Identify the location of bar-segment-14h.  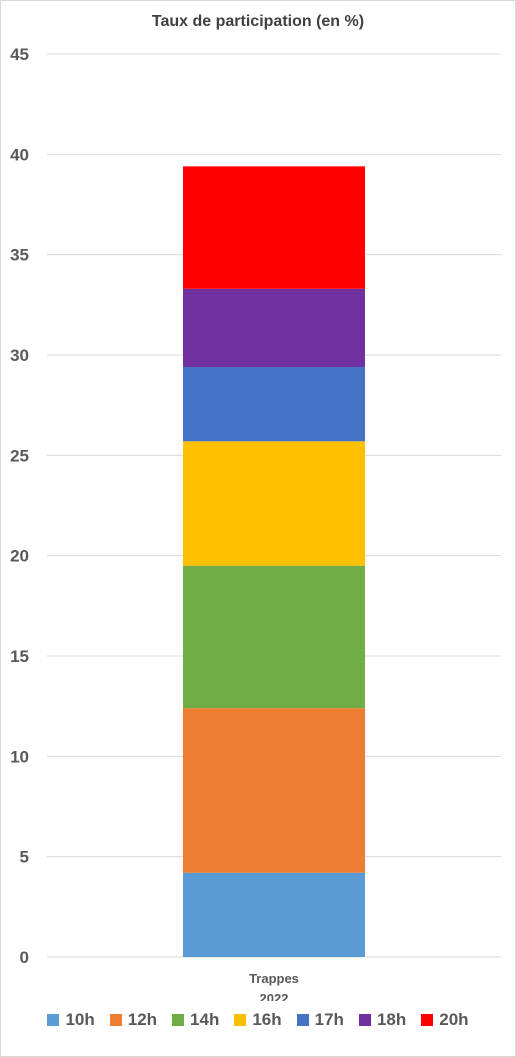
(274, 637).